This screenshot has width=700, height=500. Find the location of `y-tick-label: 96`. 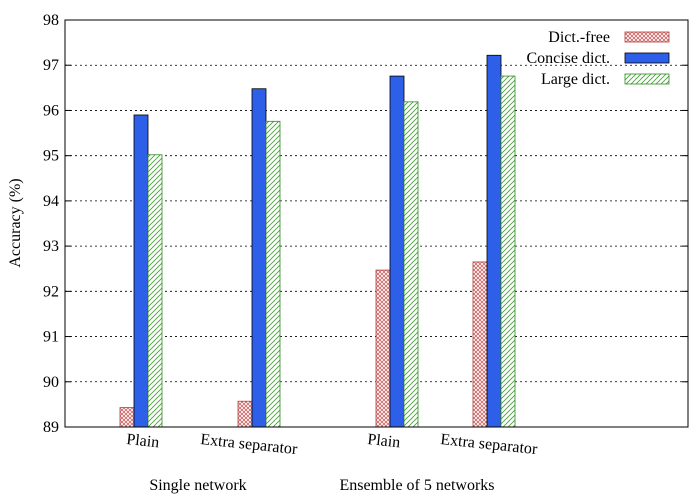

y-tick-label: 96 is located at coordinates (51, 110).